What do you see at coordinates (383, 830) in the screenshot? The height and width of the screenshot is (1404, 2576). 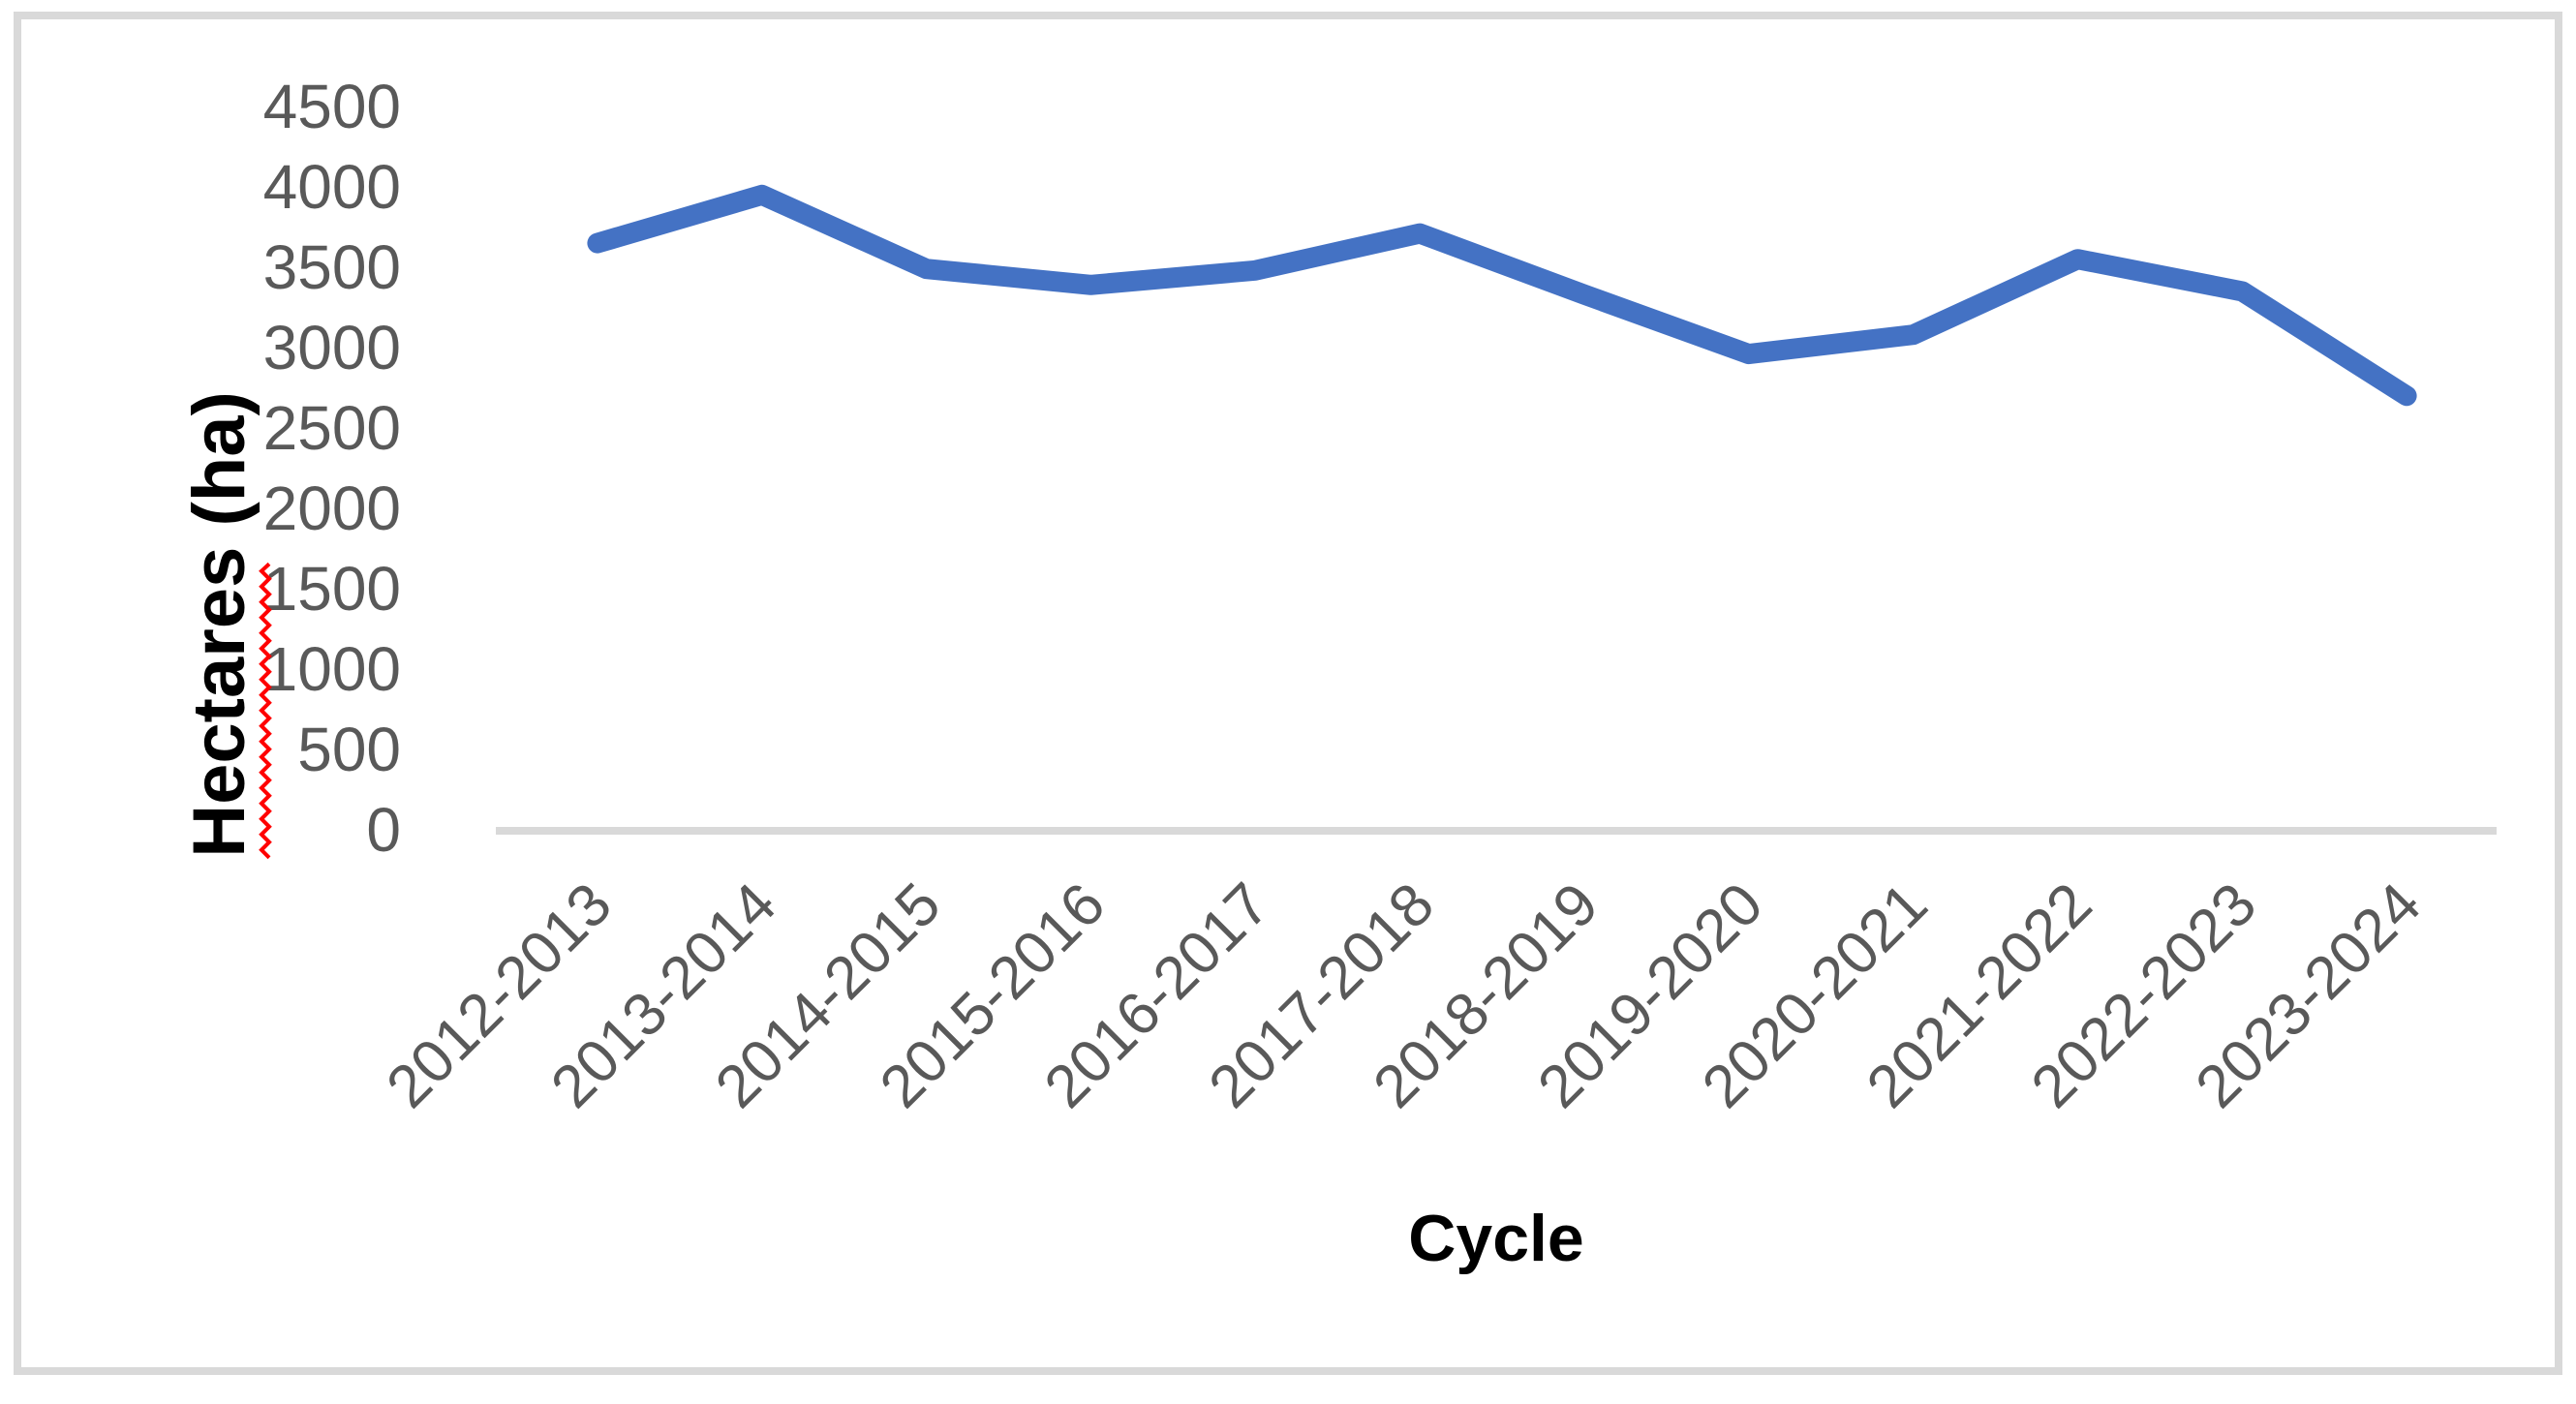 I see `y-tick-label: 0` at bounding box center [383, 830].